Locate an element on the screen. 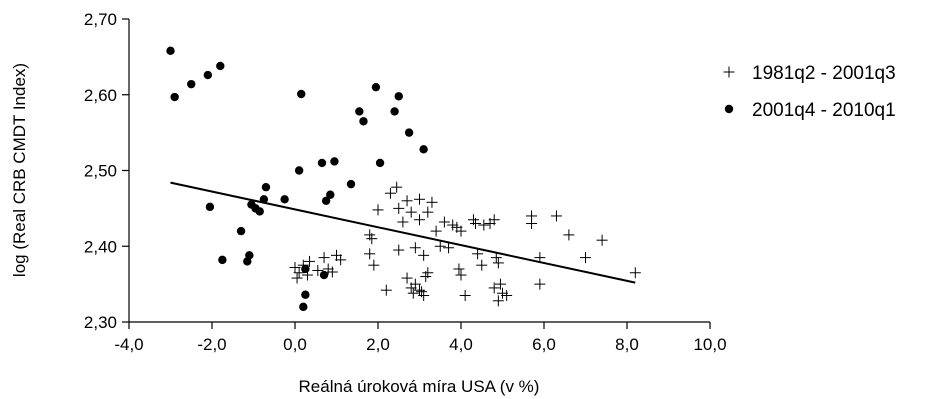 The width and height of the screenshot is (945, 399). y-tick-label: 2,70 is located at coordinates (100, 19).